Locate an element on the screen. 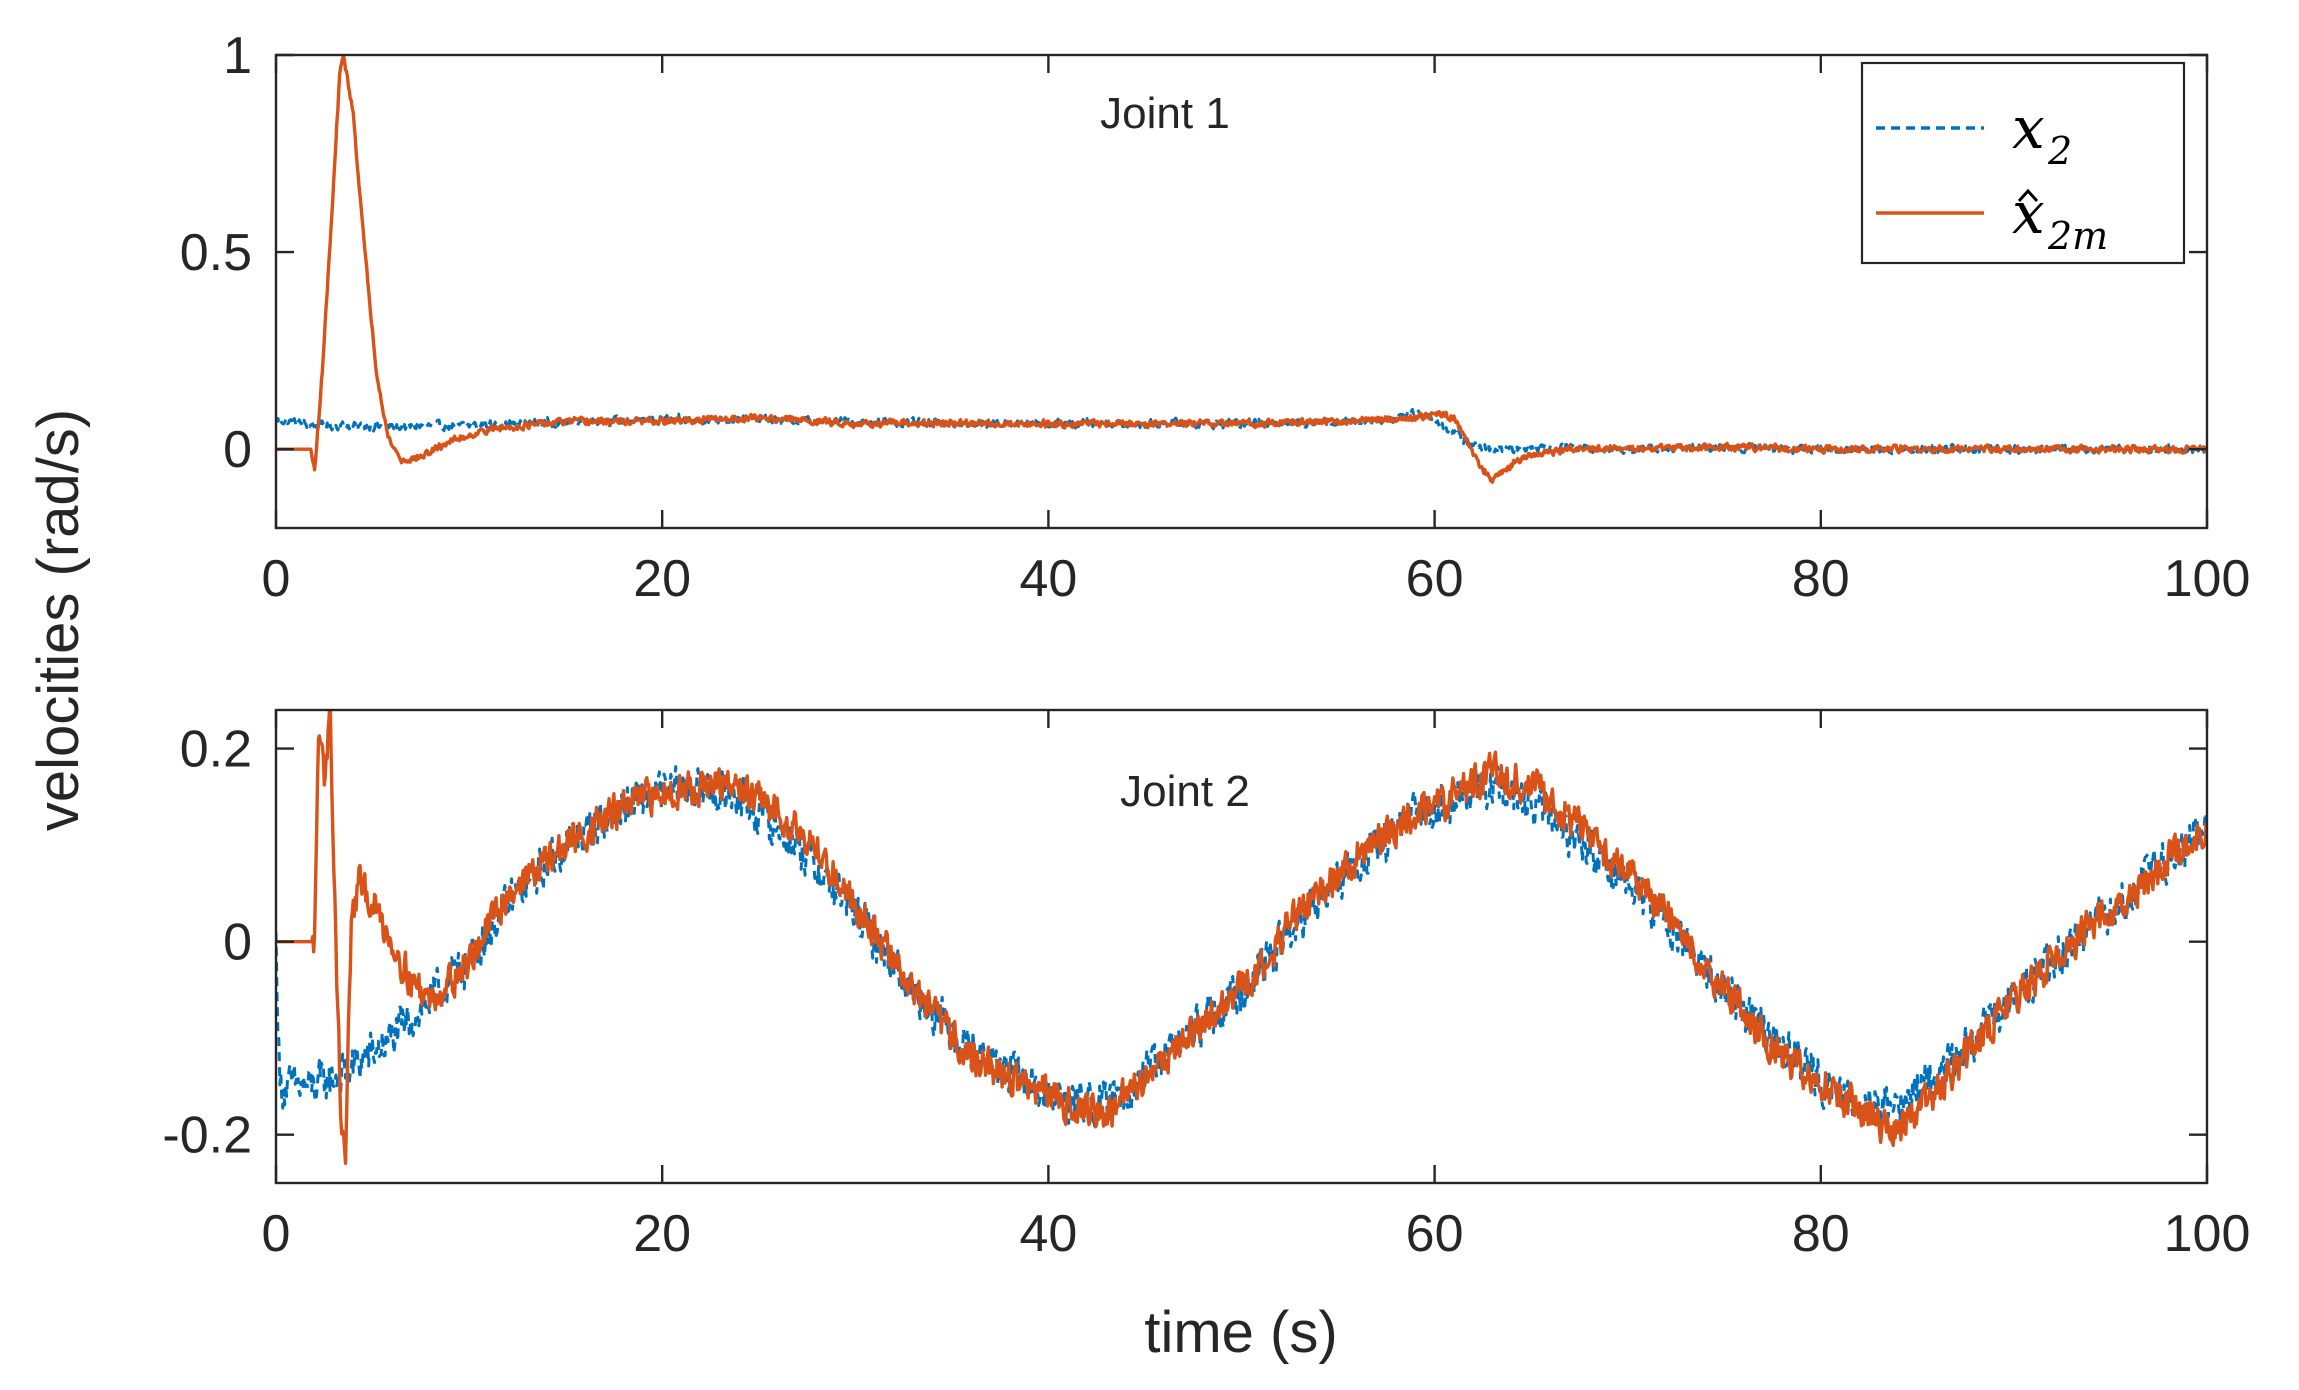  legend-subscript-x2m_hat: 2m is located at coordinates (2077, 236).